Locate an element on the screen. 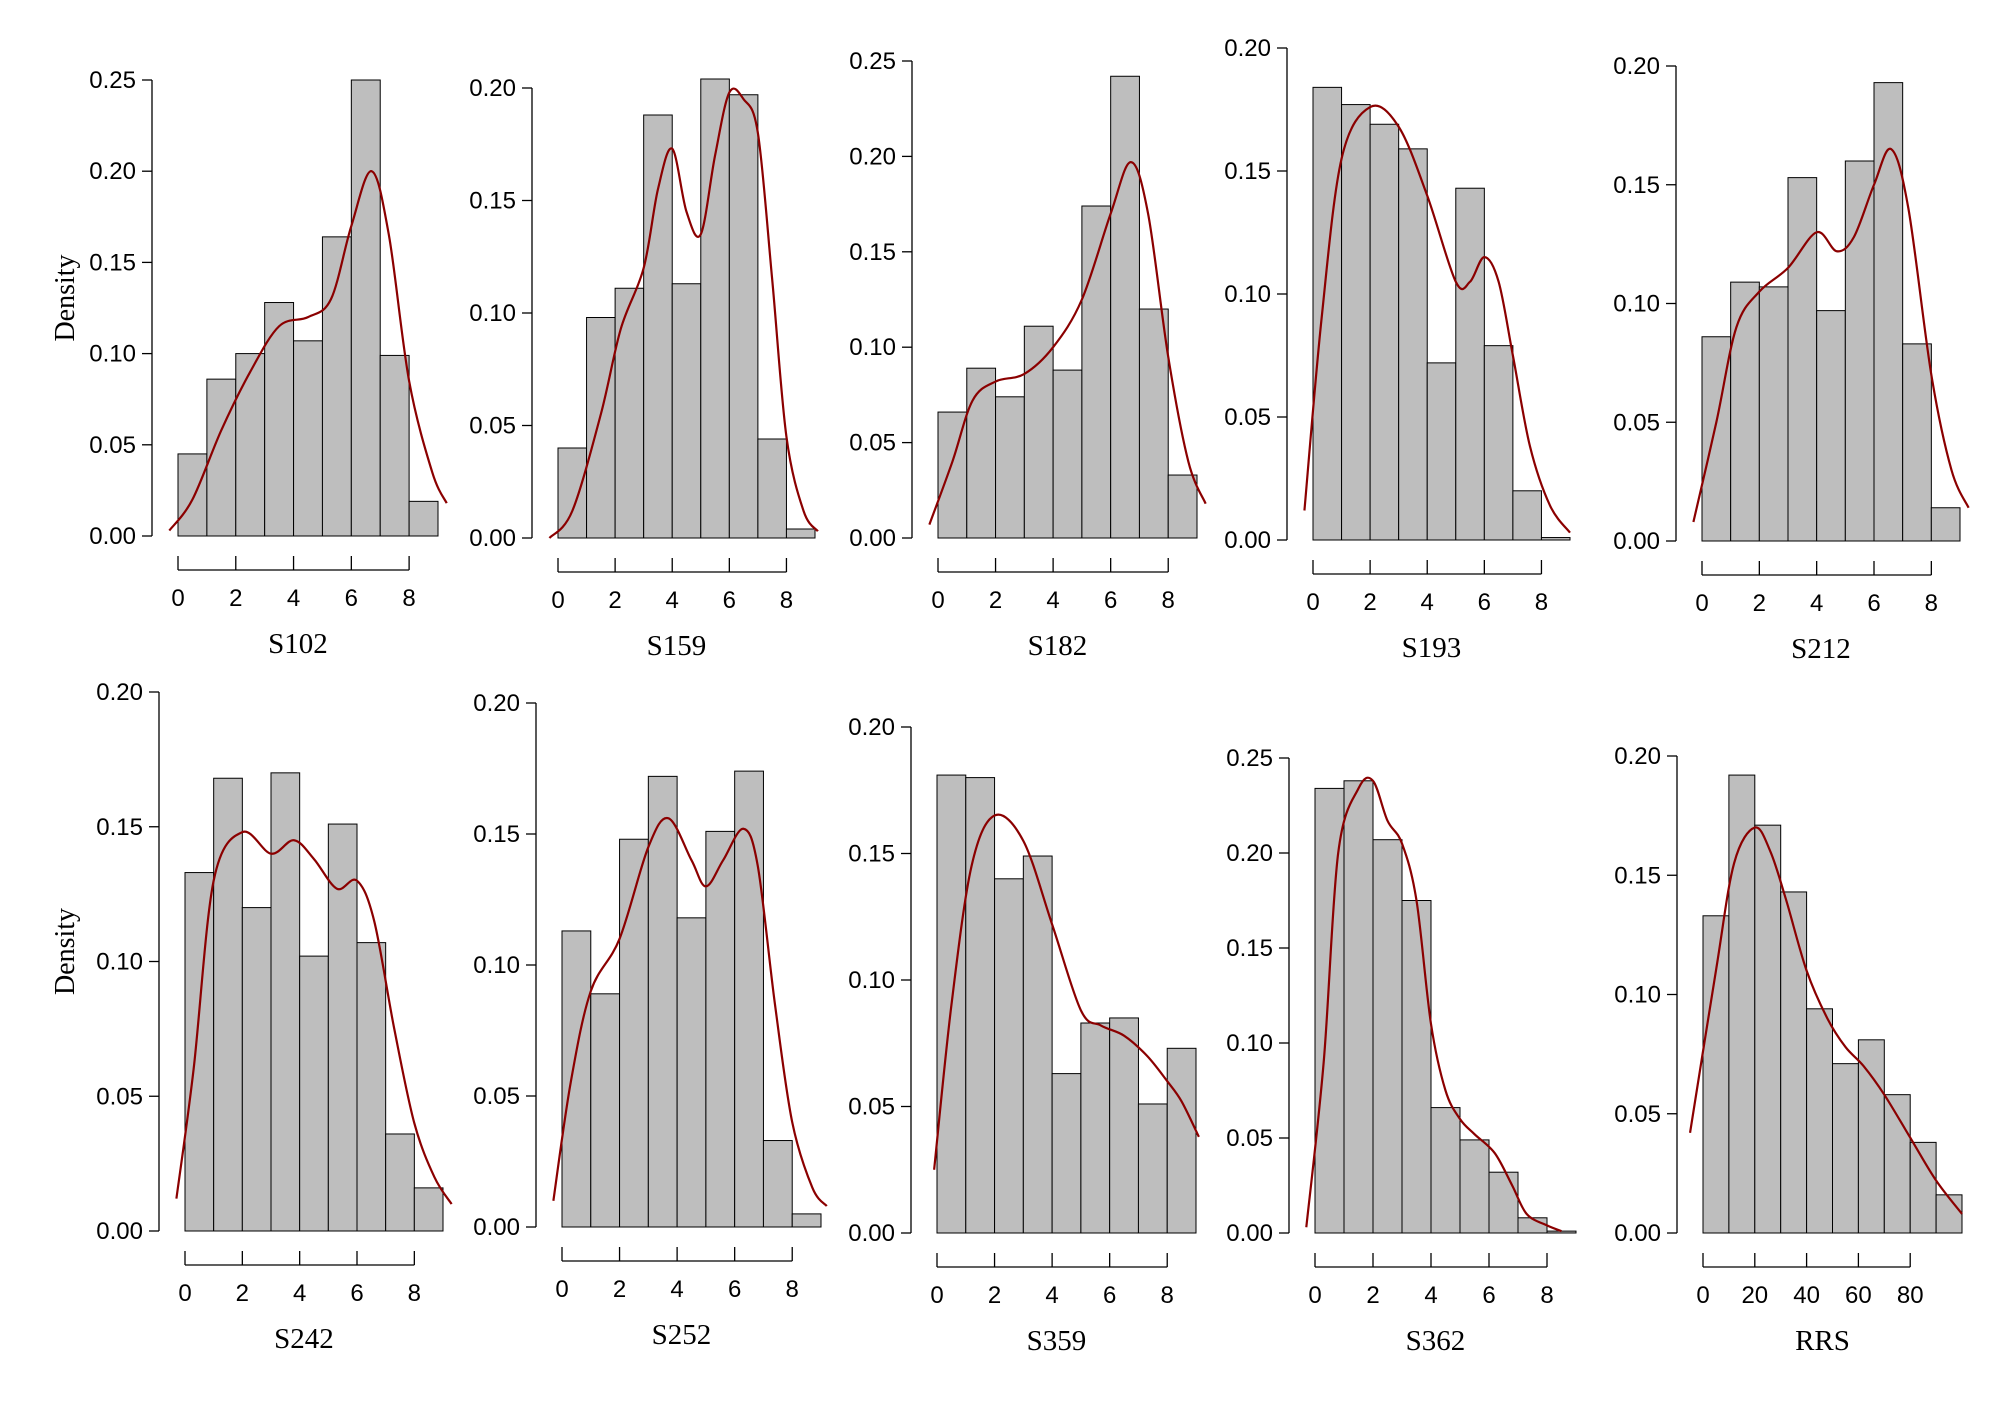 The height and width of the screenshot is (1409, 2009). x-axis-label: S159 is located at coordinates (677, 646).